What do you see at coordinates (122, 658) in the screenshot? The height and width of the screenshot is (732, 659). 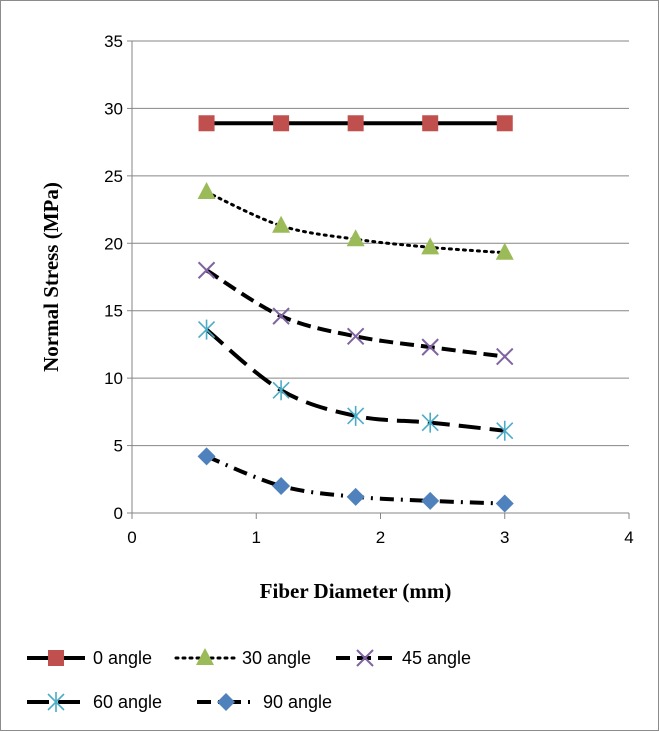 I see `legend-label: 0 angle` at bounding box center [122, 658].